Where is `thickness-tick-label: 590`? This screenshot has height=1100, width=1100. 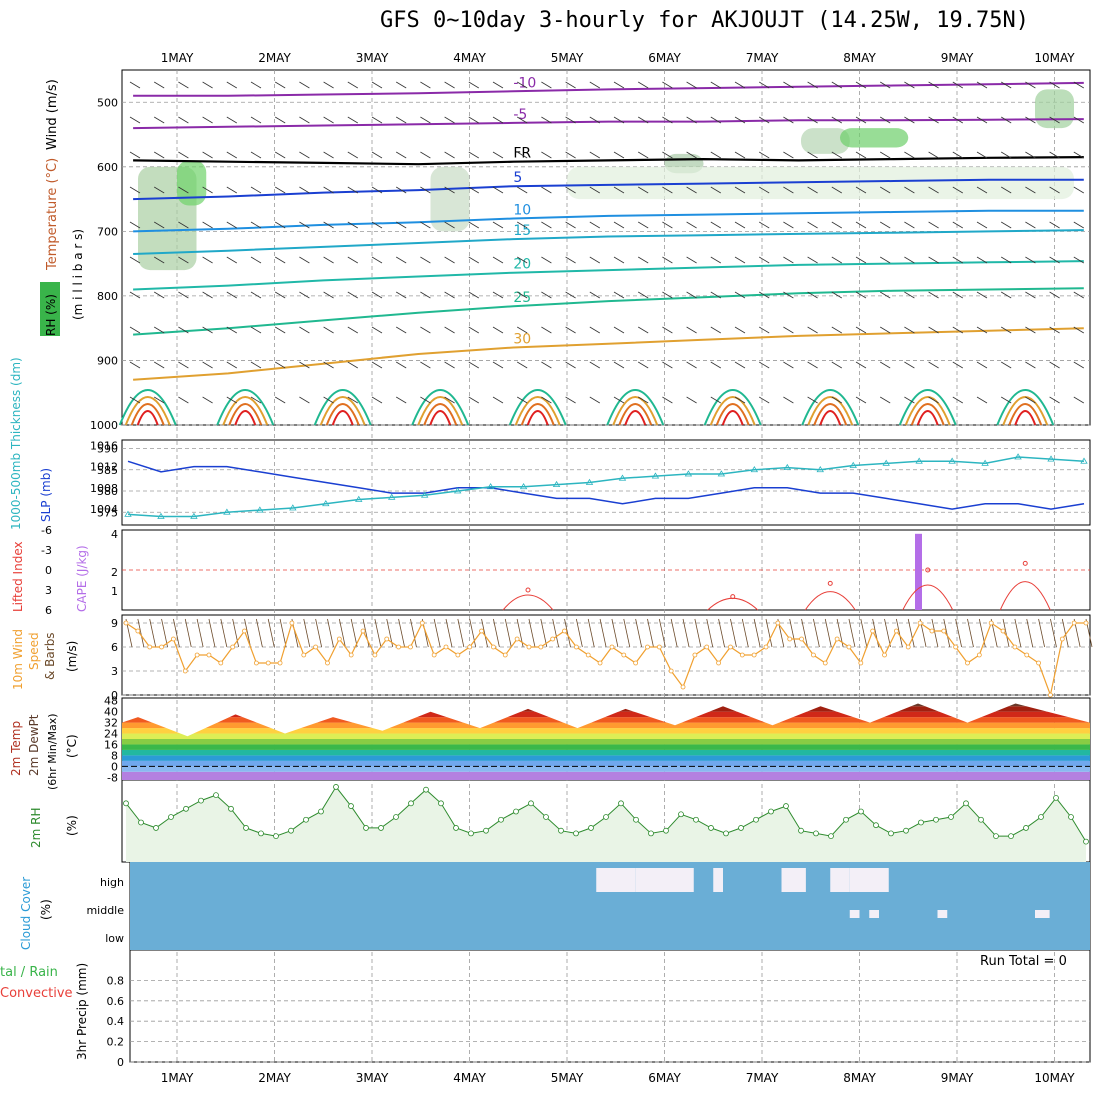 thickness-tick-label: 590 is located at coordinates (107, 449).